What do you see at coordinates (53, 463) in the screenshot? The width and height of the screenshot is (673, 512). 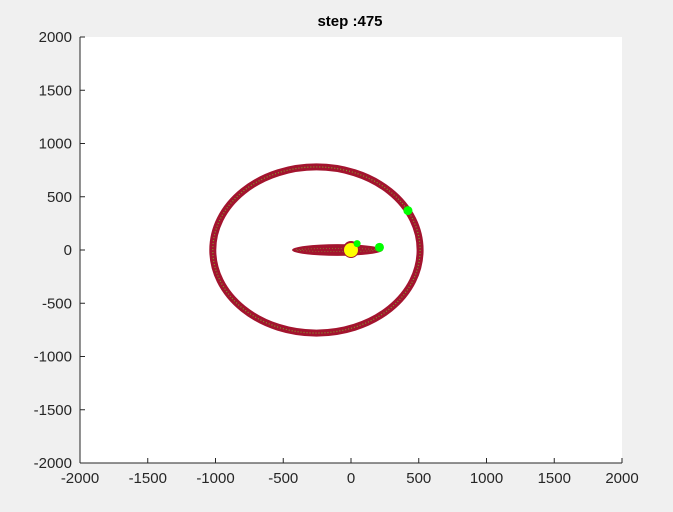 I see `y-tick-label: -2000` at bounding box center [53, 463].